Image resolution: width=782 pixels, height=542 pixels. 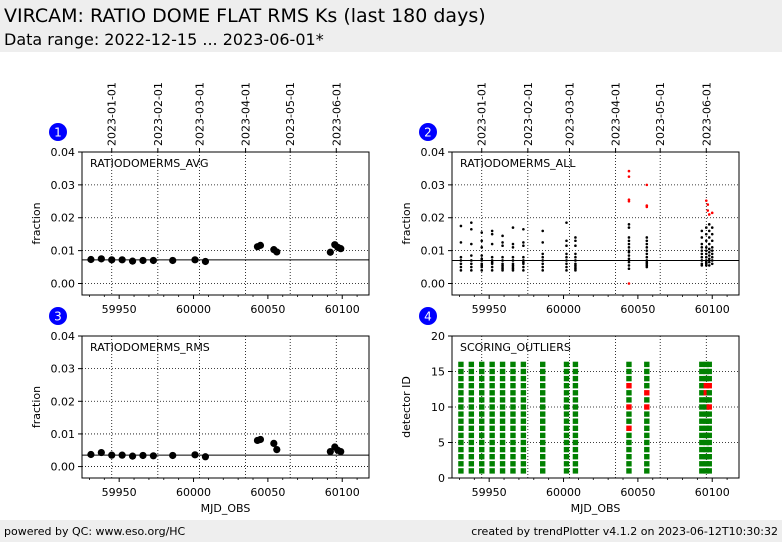 What do you see at coordinates (342, 492) in the screenshot?
I see `x-tick-label: 60100` at bounding box center [342, 492].